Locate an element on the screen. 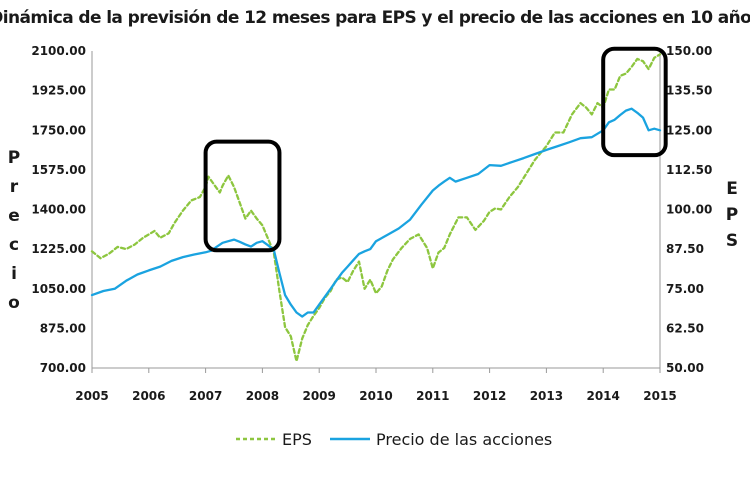 This screenshot has height=483, width=750. x-tick-label: 2011 is located at coordinates (432, 396).